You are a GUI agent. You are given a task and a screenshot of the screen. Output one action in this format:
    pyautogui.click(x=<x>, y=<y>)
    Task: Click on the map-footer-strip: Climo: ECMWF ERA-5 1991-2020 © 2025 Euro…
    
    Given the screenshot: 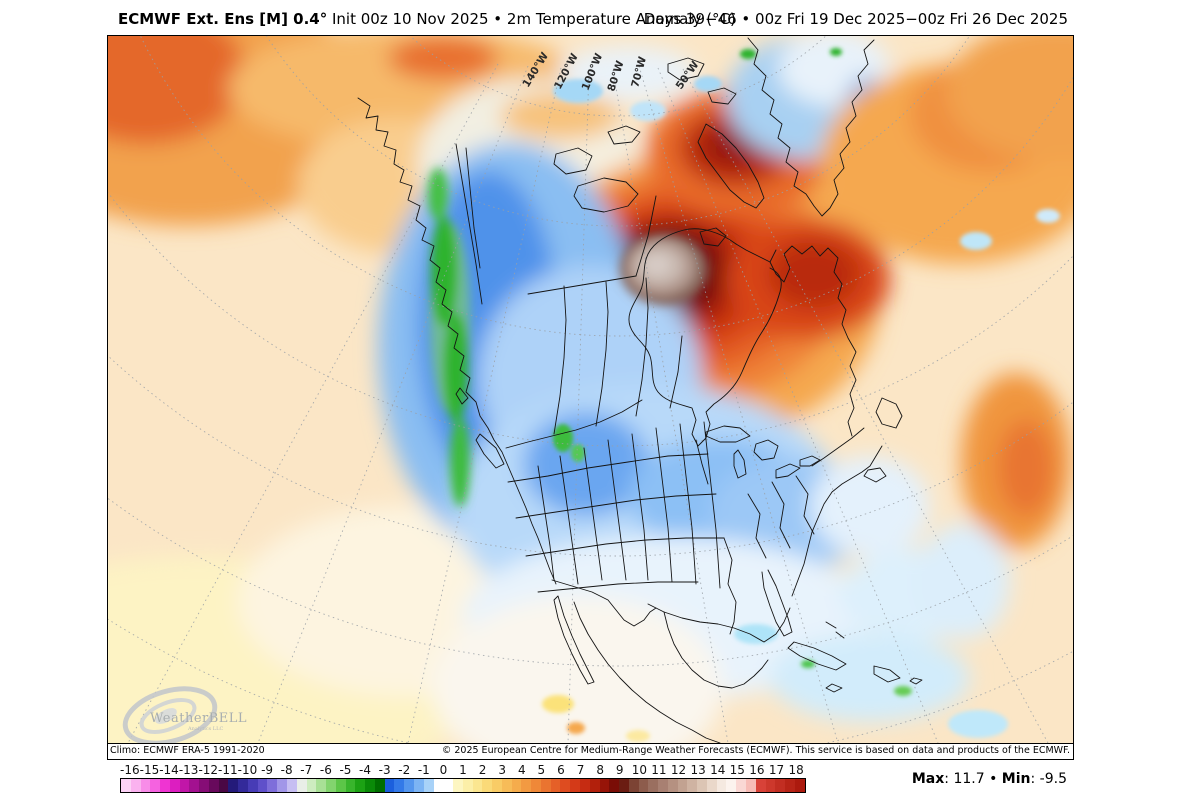 What is the action you would take?
    pyautogui.click(x=590, y=751)
    